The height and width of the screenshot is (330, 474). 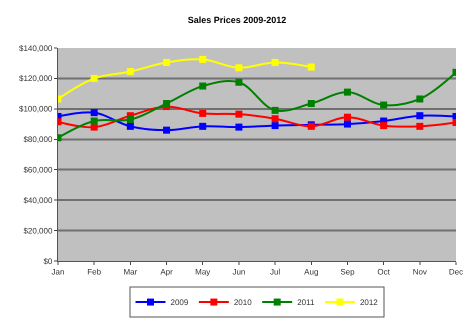 What do you see at coordinates (36, 109) in the screenshot?
I see `y-tick-label: $100,000` at bounding box center [36, 109].